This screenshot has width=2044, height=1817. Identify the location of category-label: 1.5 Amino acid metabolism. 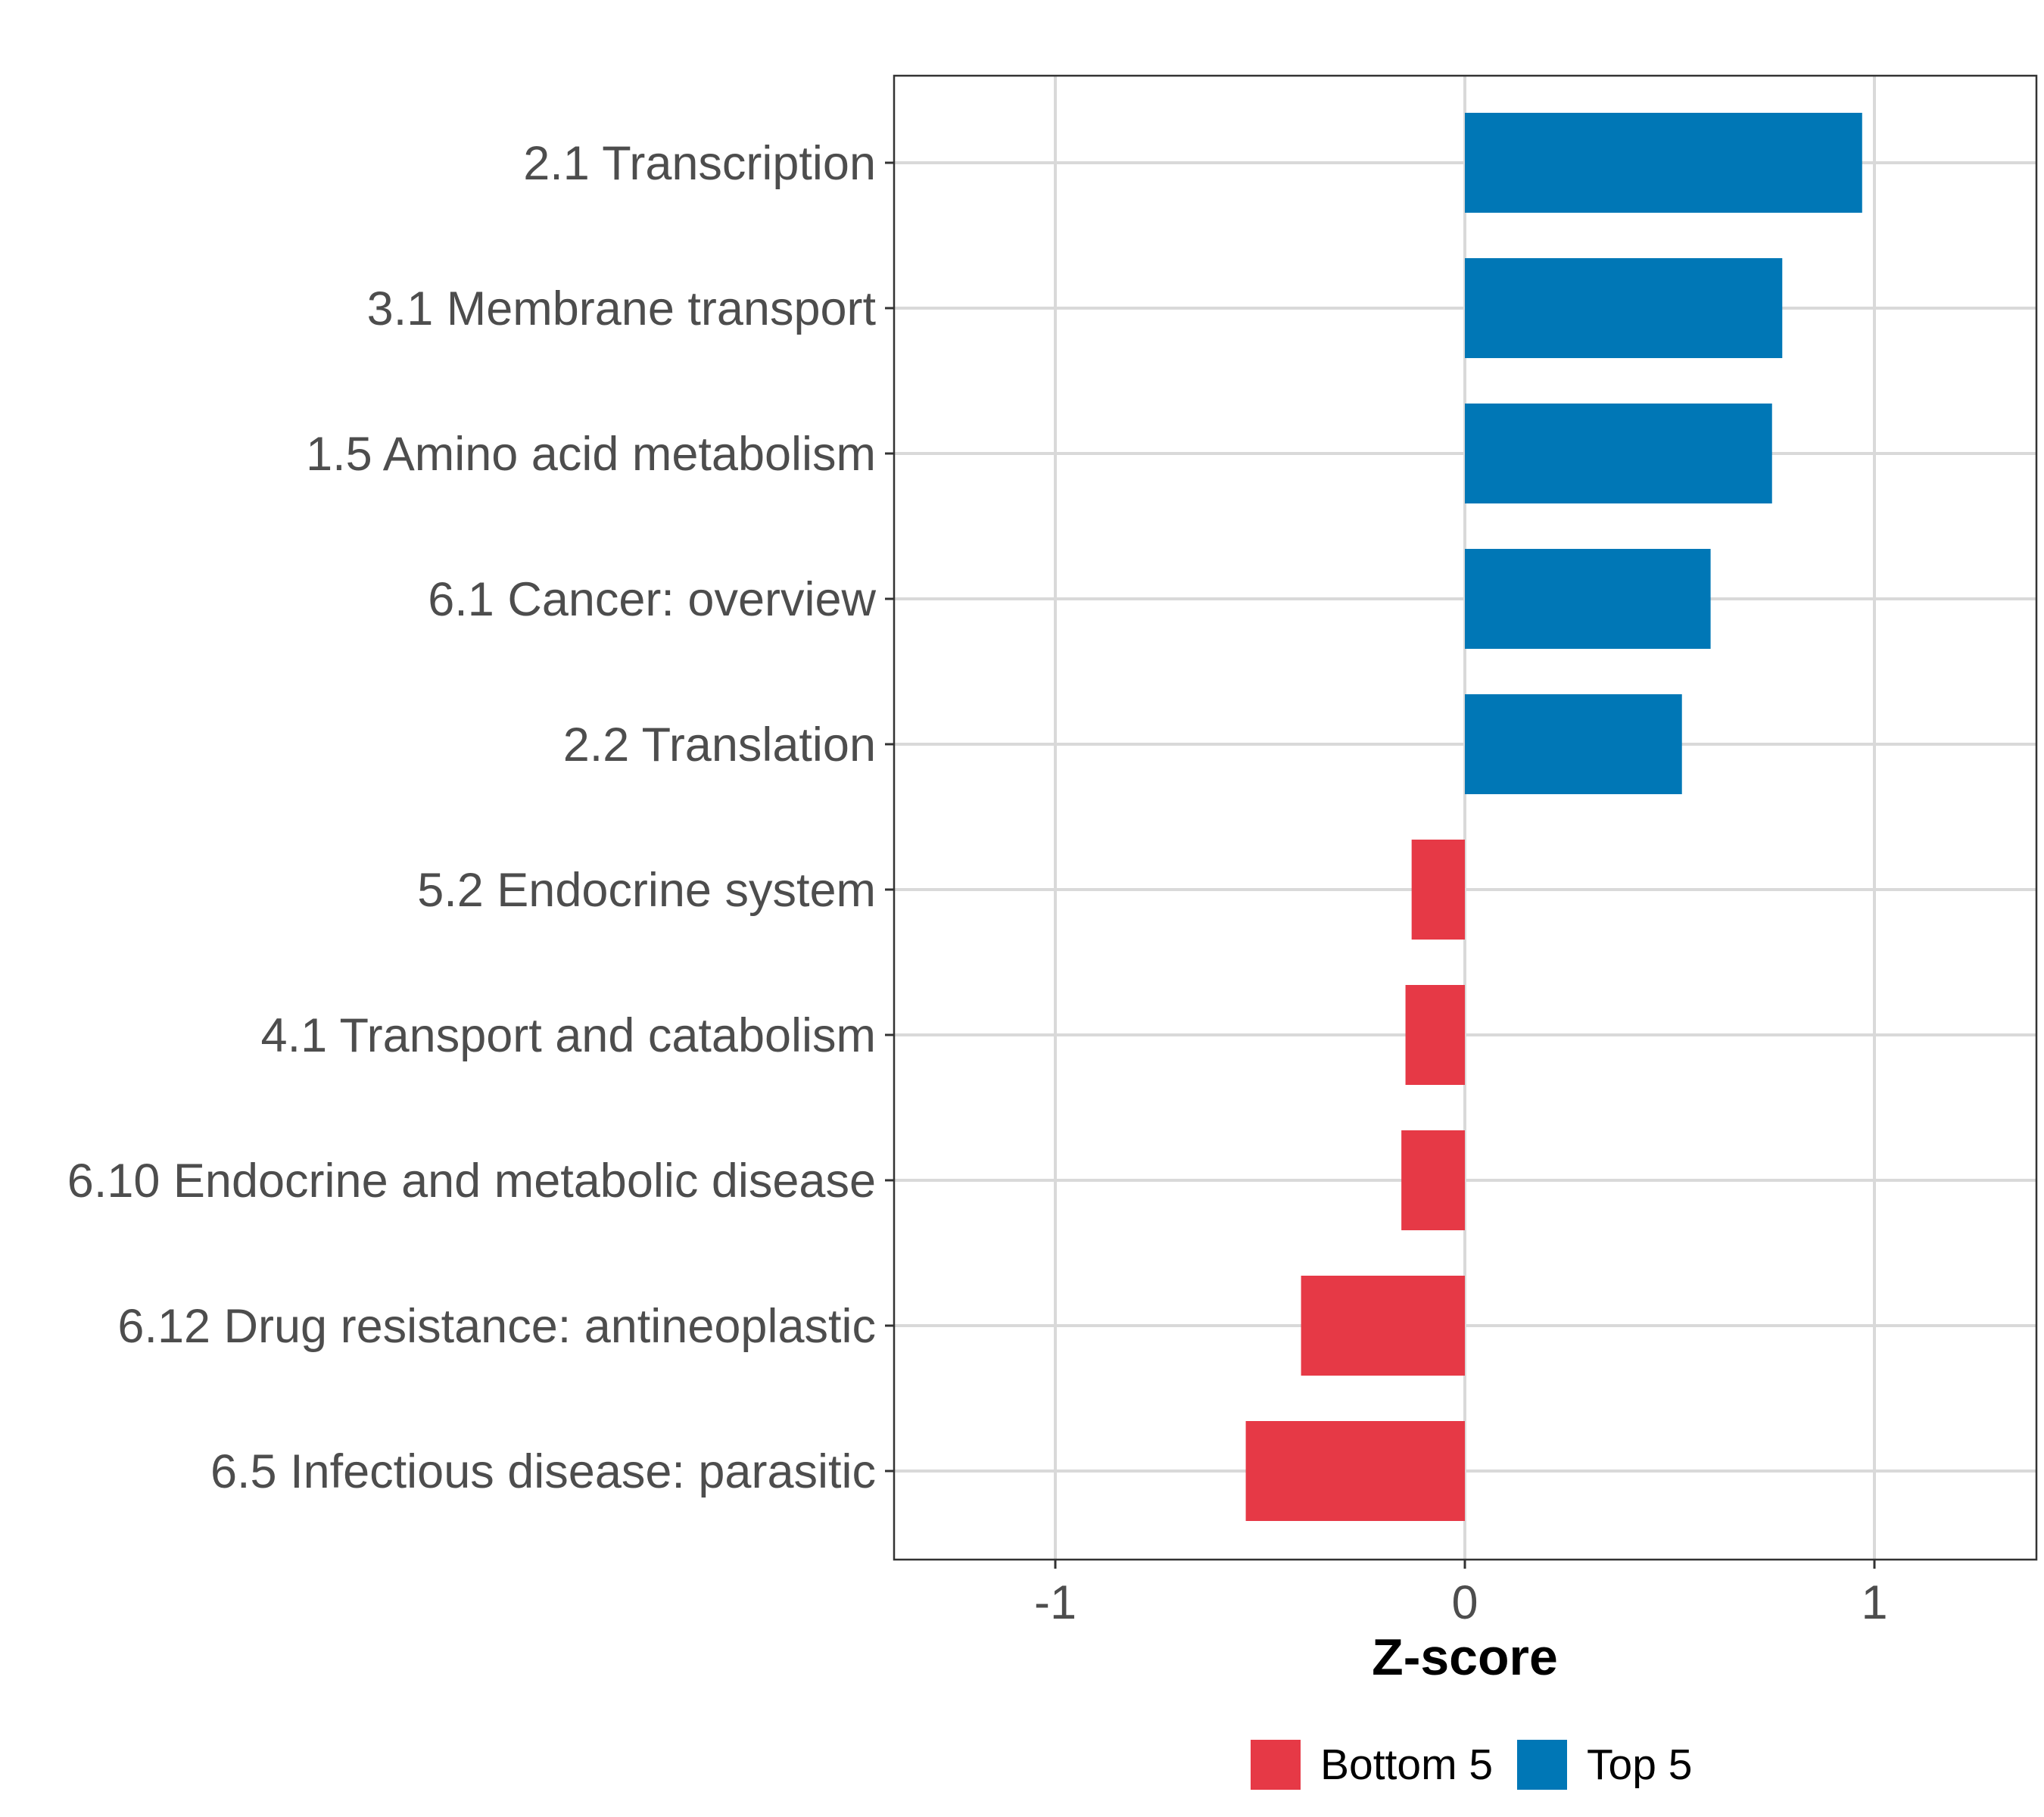
(591, 454).